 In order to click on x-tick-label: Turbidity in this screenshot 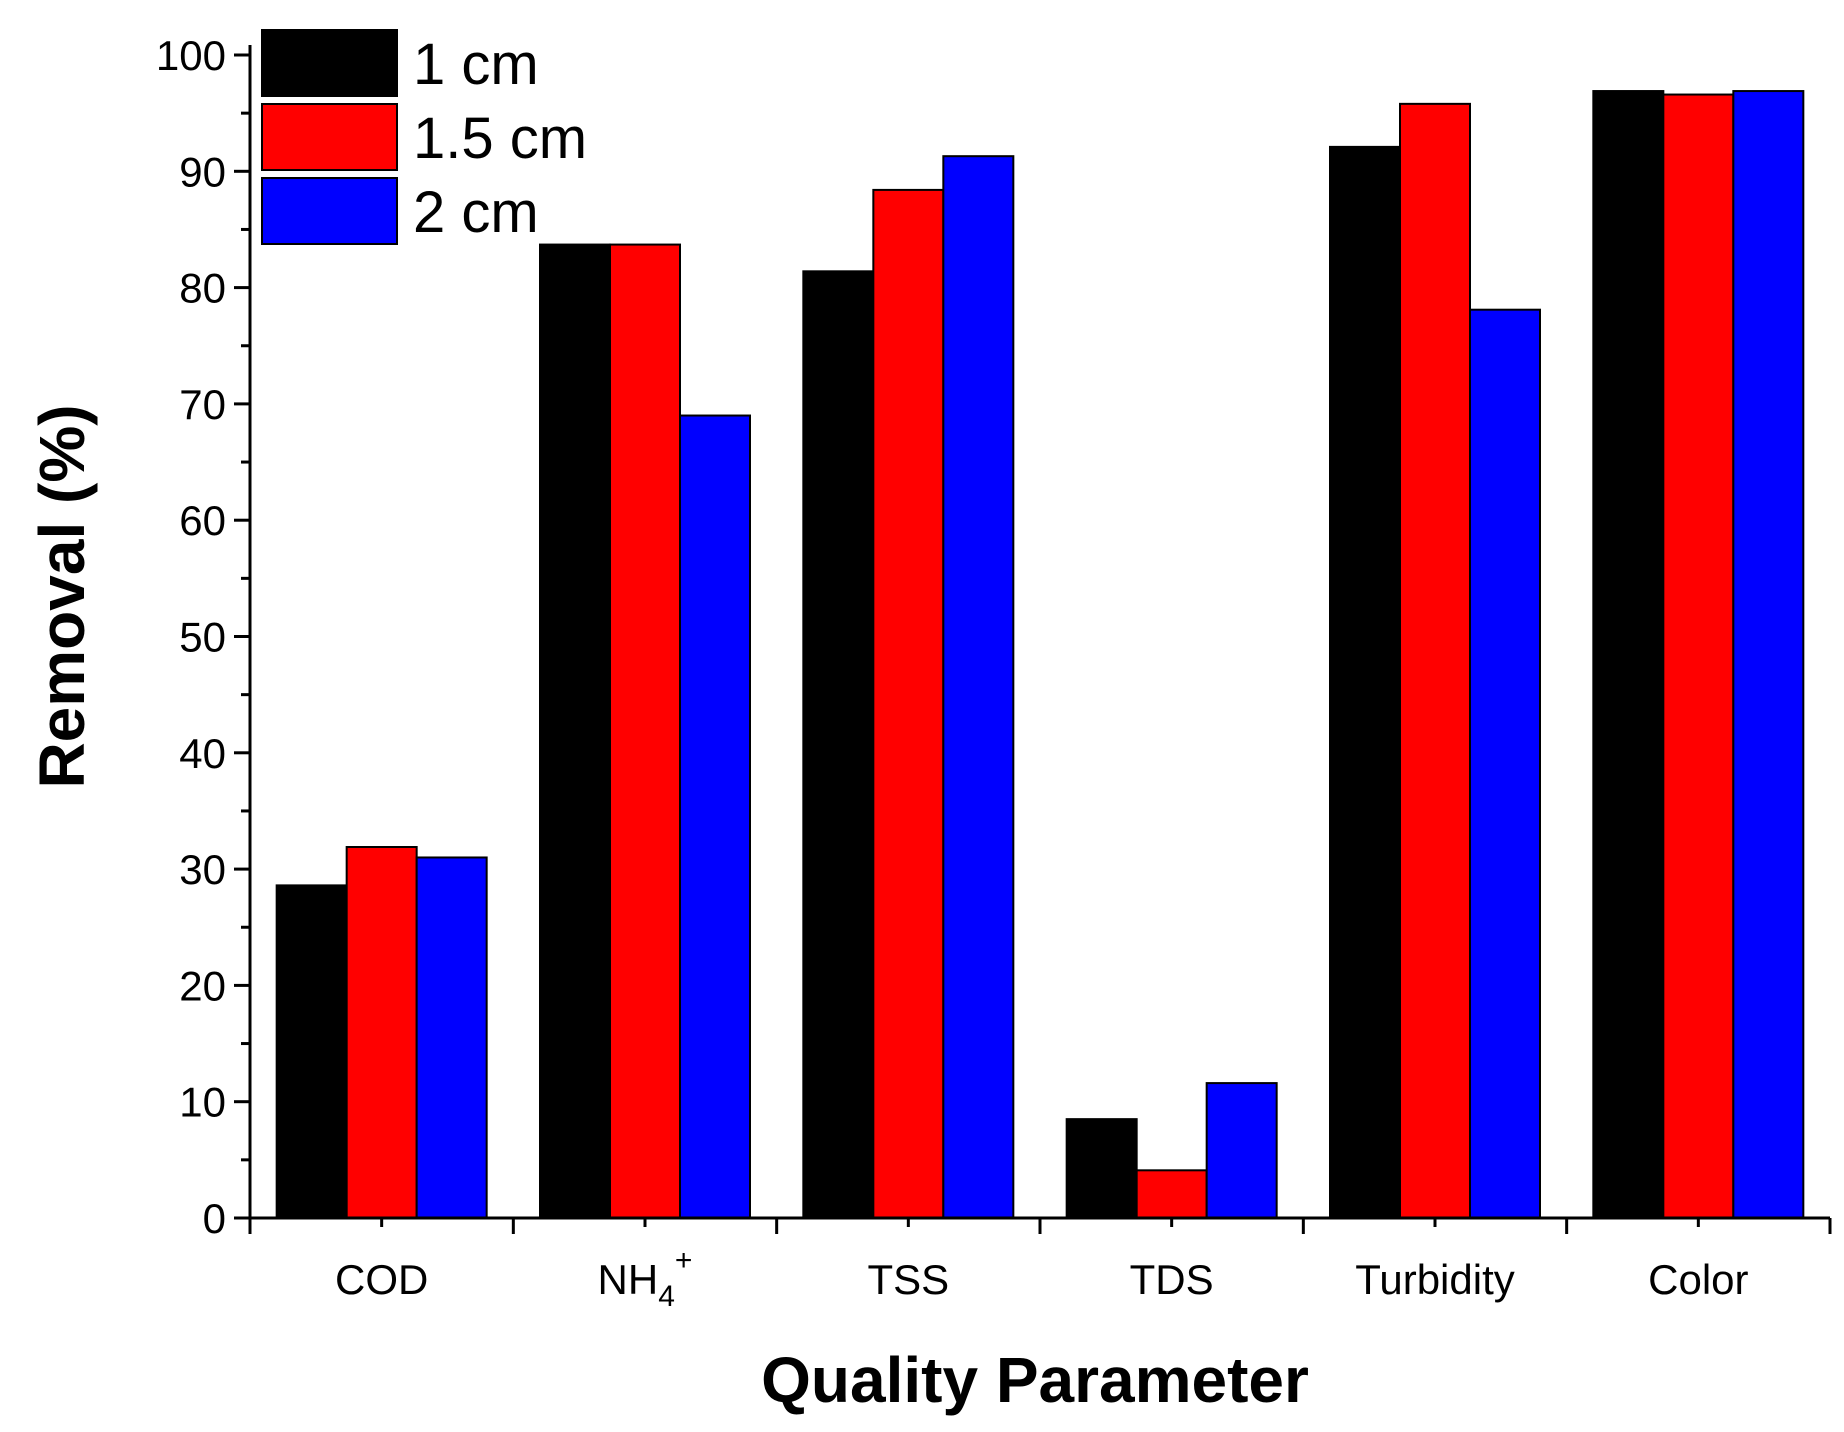, I will do `click(1435, 1279)`.